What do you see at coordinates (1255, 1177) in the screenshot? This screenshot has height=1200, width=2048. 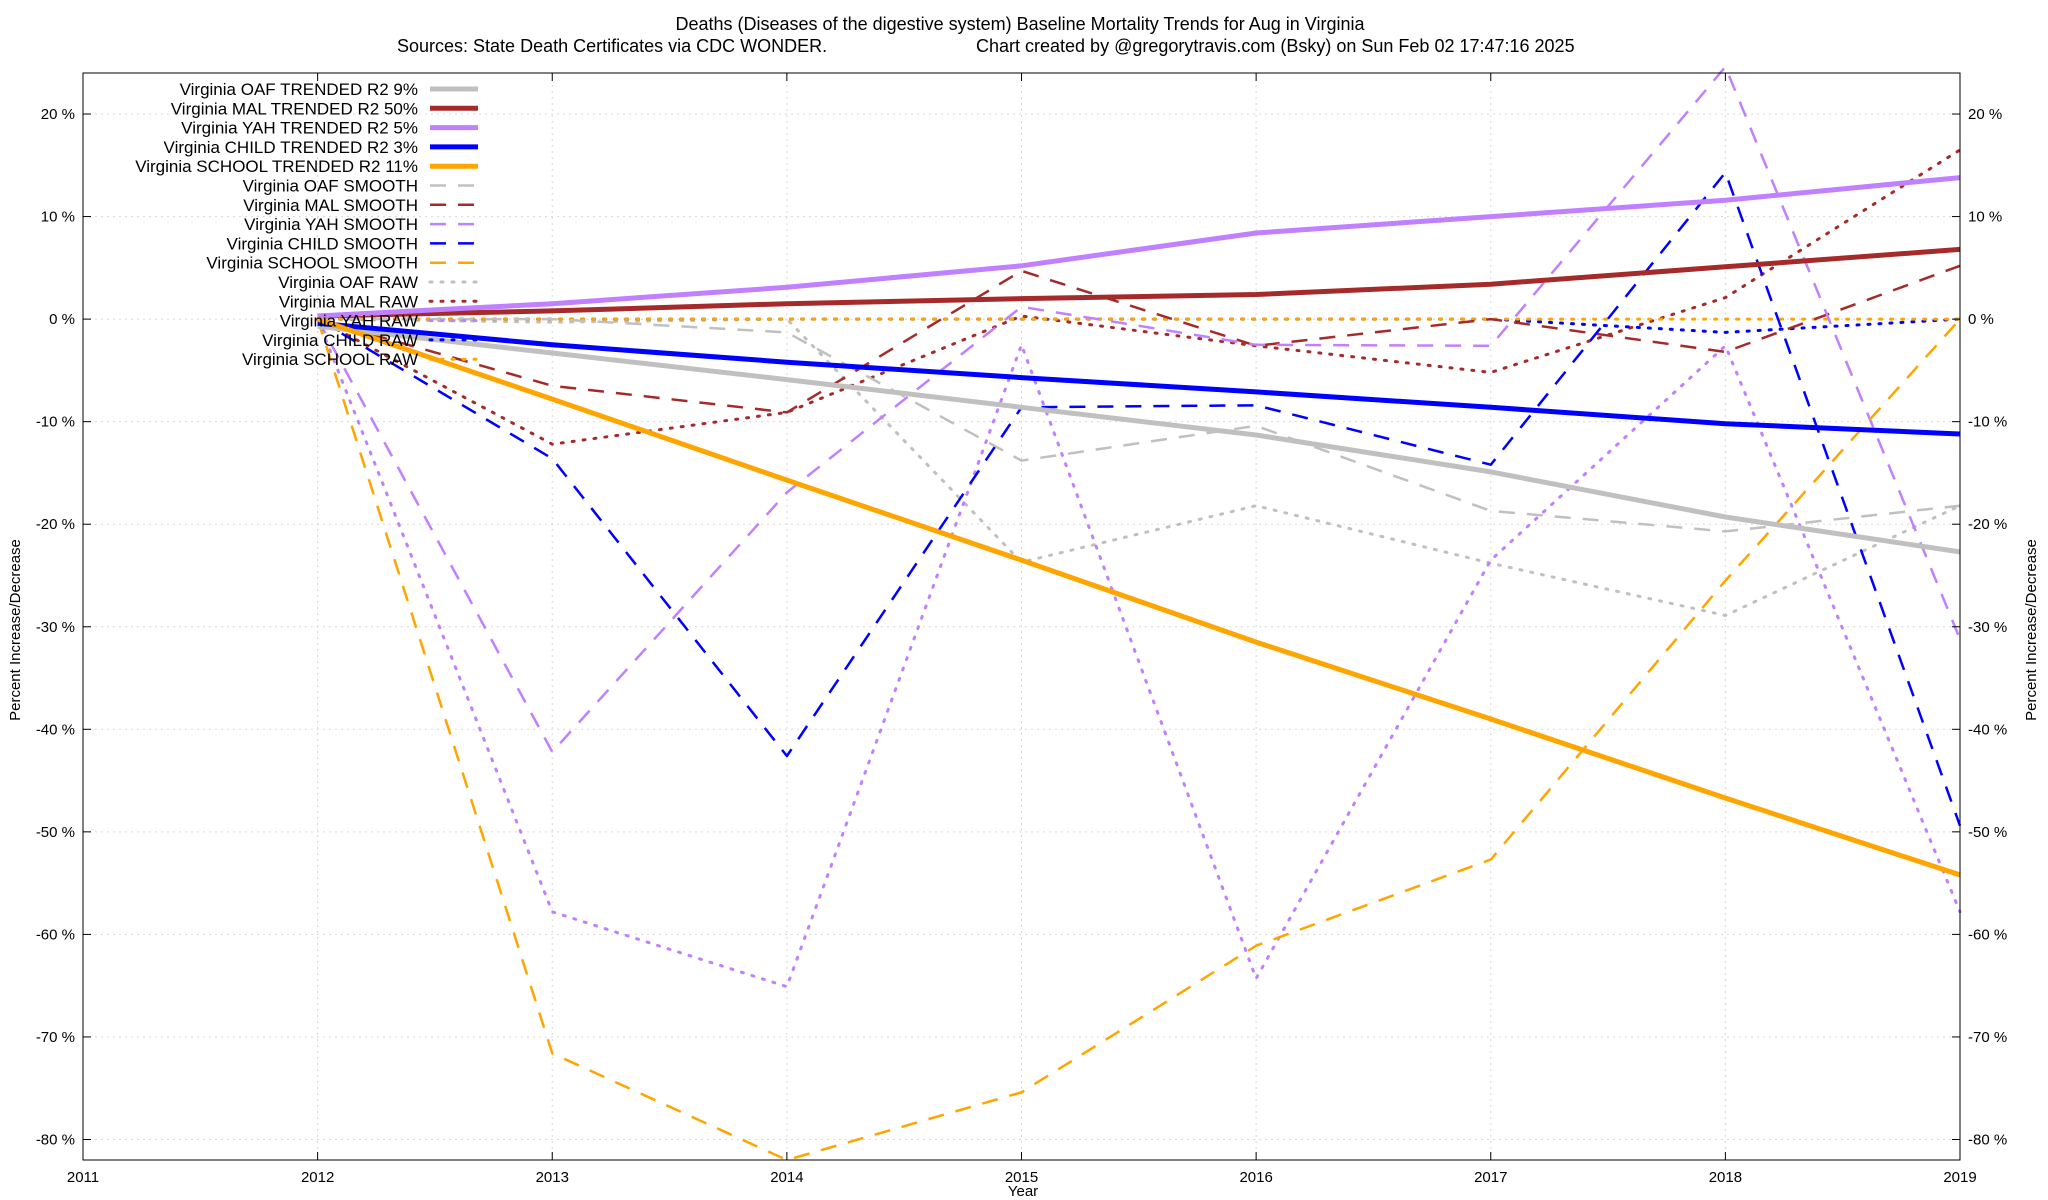 I see `x-tick-label: 2016` at bounding box center [1255, 1177].